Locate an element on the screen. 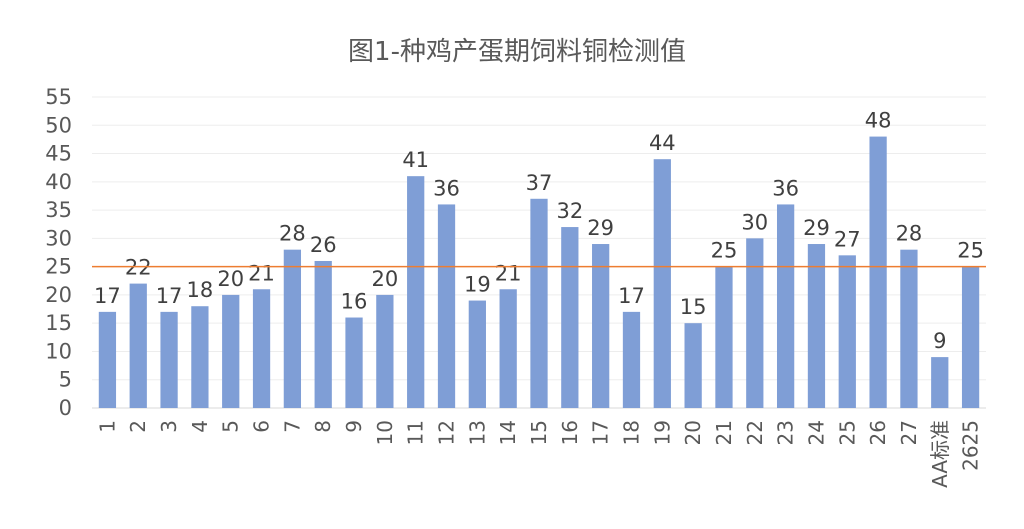 Image resolution: width=1024 pixels, height=529 pixels. x-tick-label: 21 is located at coordinates (724, 432).